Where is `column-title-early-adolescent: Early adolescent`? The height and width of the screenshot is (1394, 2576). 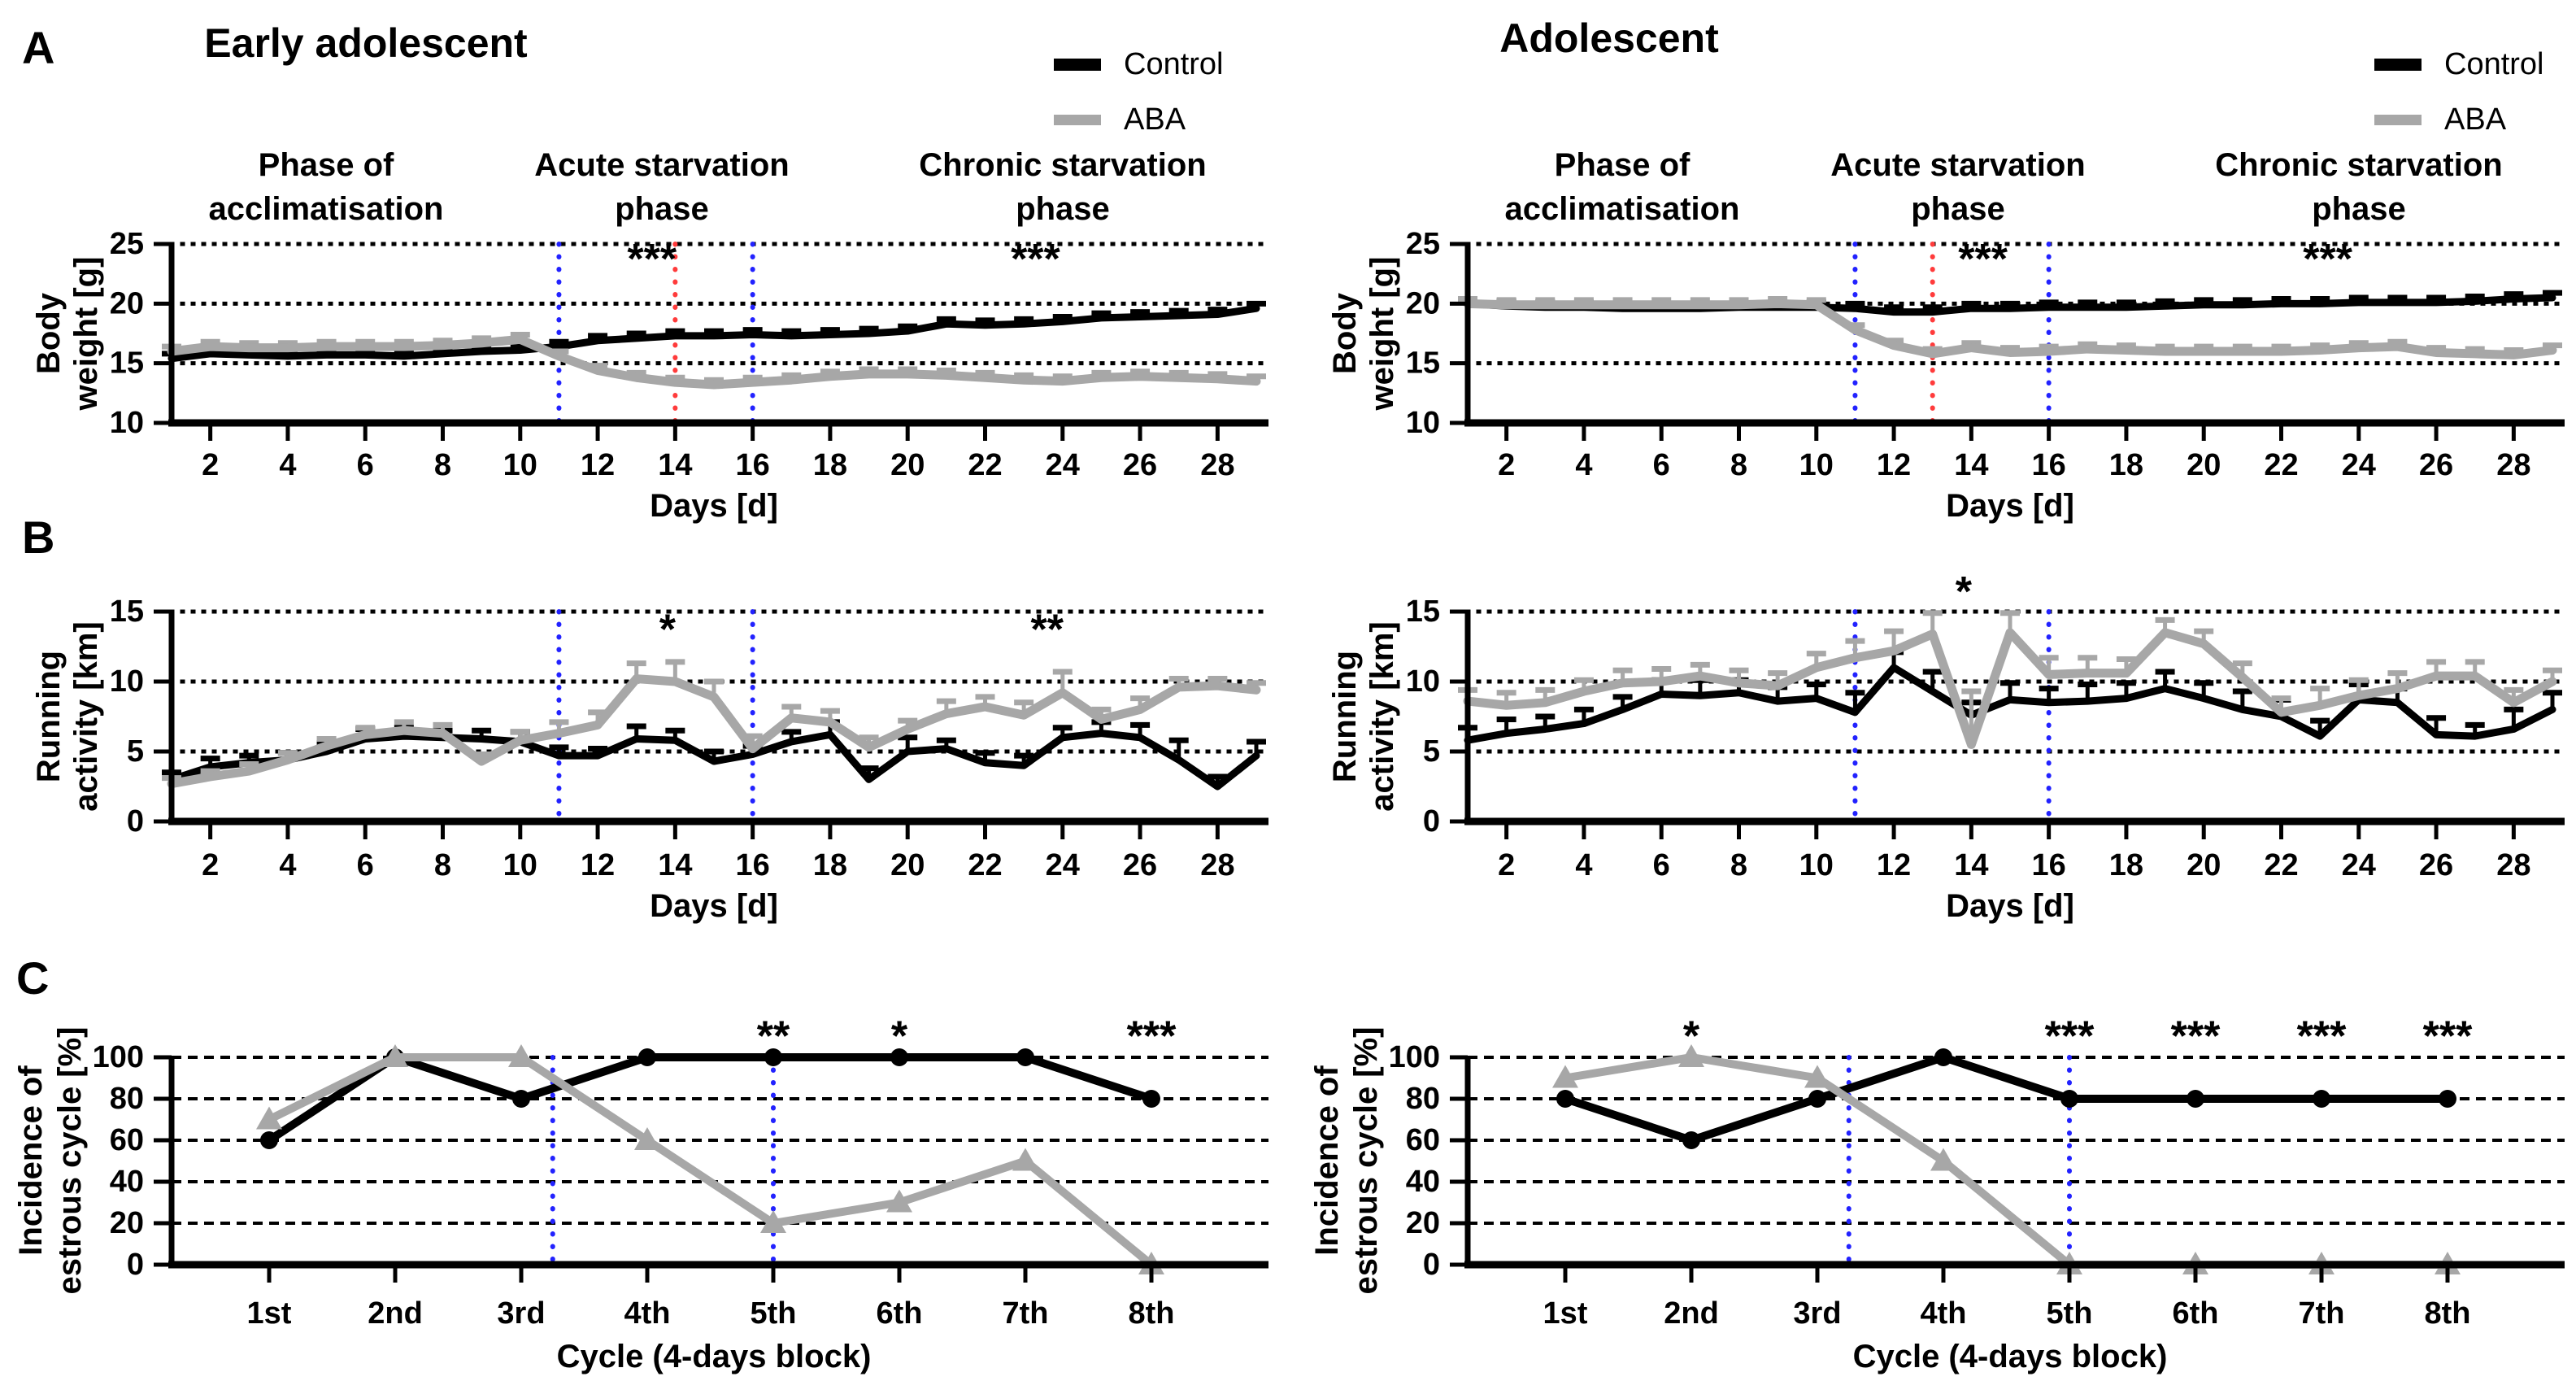 column-title-early-adolescent: Early adolescent is located at coordinates (366, 43).